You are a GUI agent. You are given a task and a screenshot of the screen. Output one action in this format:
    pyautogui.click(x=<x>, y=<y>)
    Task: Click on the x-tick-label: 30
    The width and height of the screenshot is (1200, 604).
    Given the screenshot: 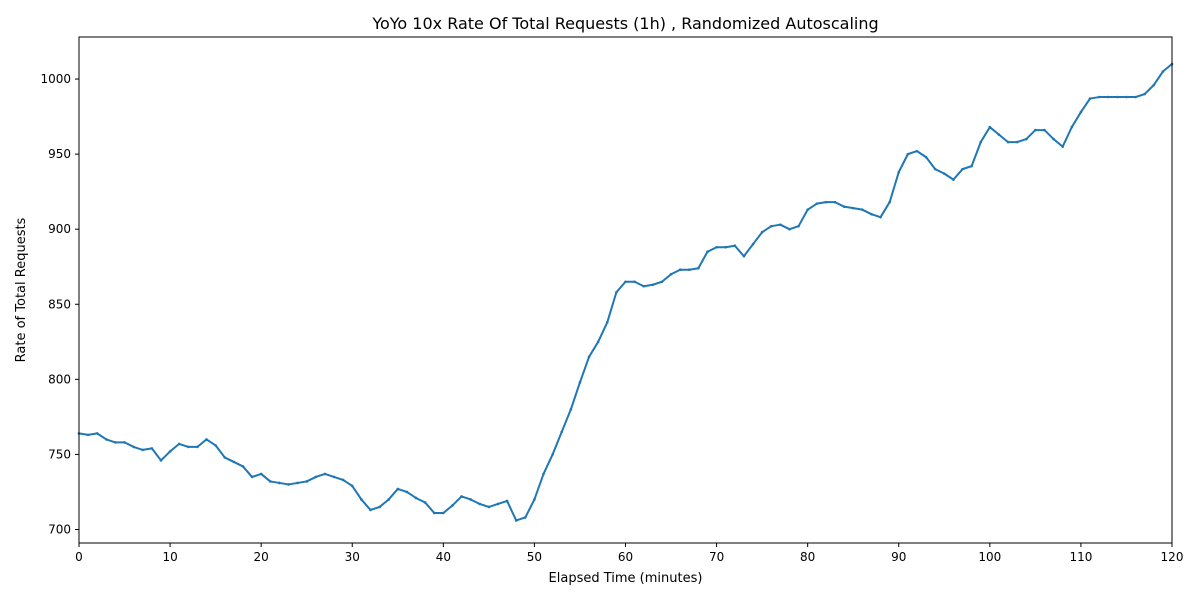 What is the action you would take?
    pyautogui.click(x=352, y=557)
    